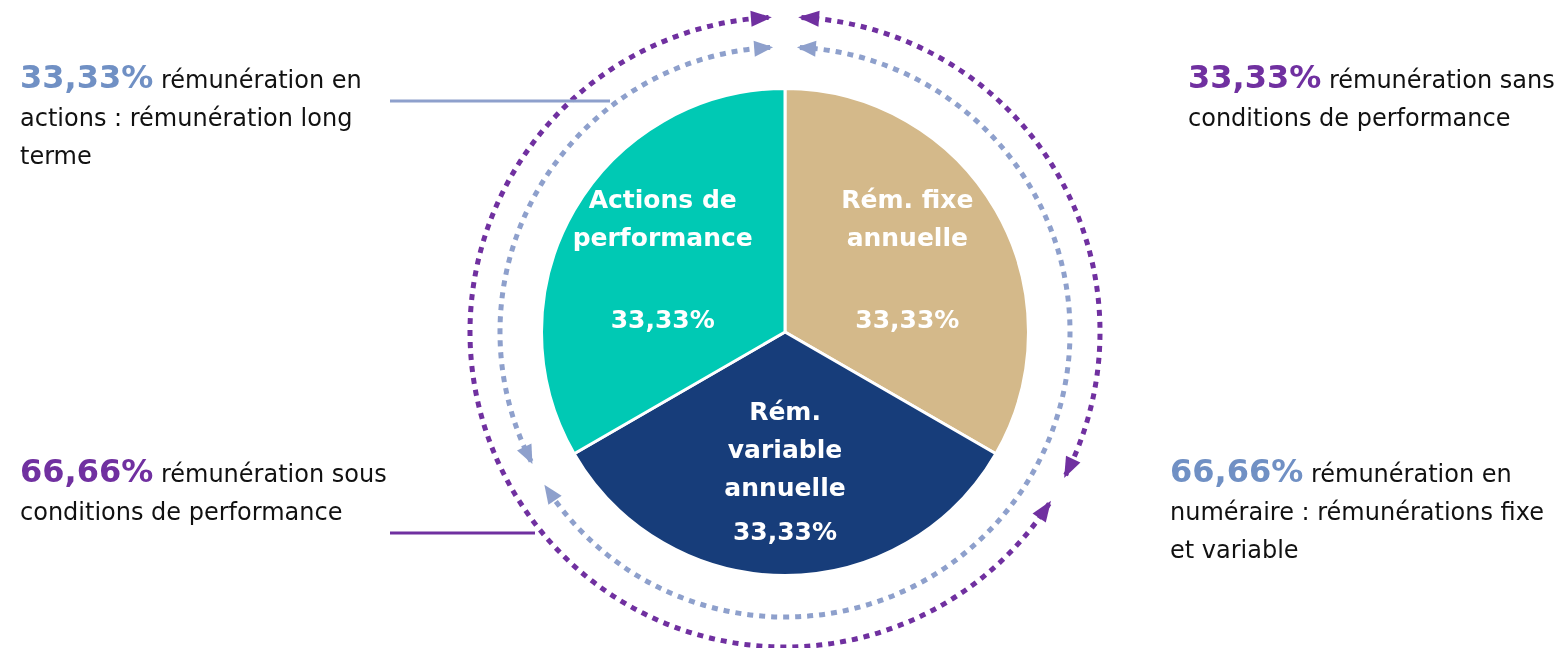  Describe the element at coordinates (1357, 509) in the screenshot. I see `text: 66,66% rémunération en numéraire : rémunérations fixe et variable` at that location.